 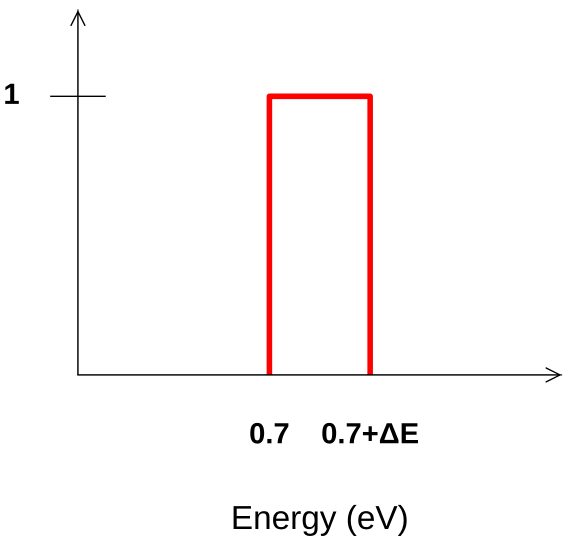 What do you see at coordinates (12, 94) in the screenshot?
I see `text: 1` at bounding box center [12, 94].